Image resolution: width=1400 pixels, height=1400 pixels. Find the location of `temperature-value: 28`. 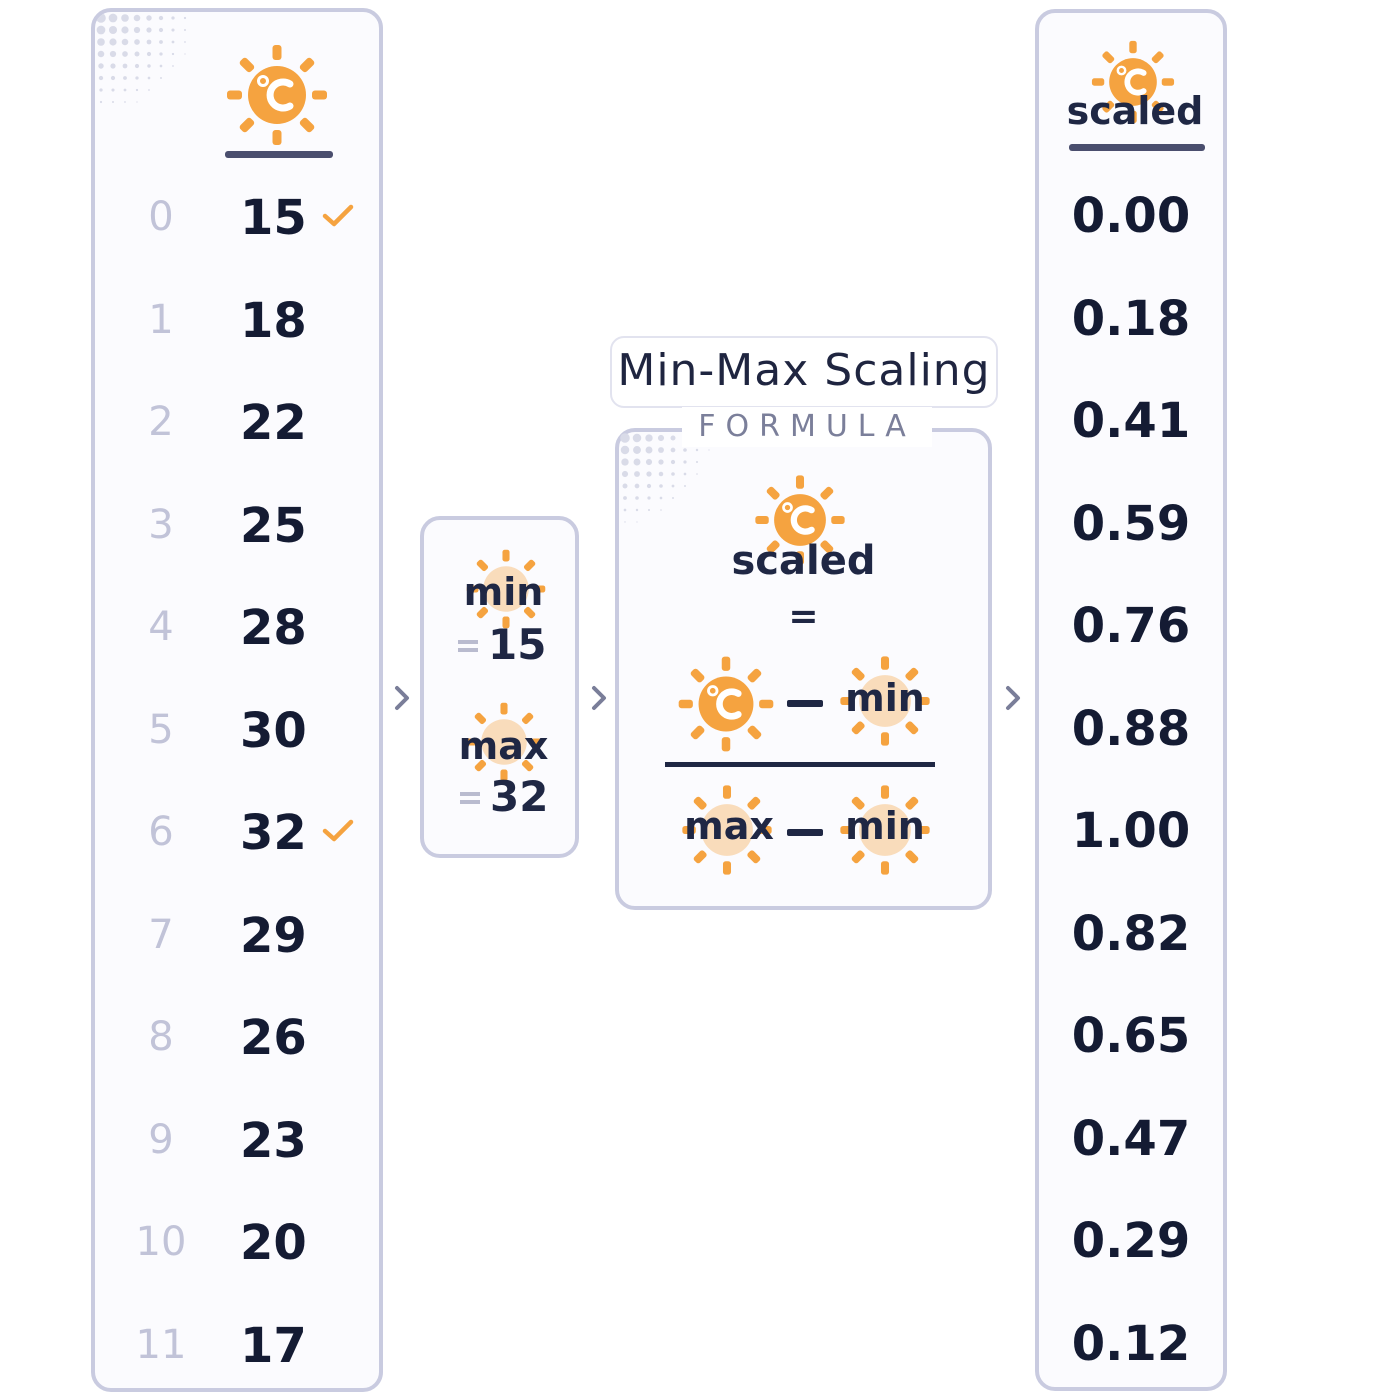

temperature-value: 28 is located at coordinates (273, 628).